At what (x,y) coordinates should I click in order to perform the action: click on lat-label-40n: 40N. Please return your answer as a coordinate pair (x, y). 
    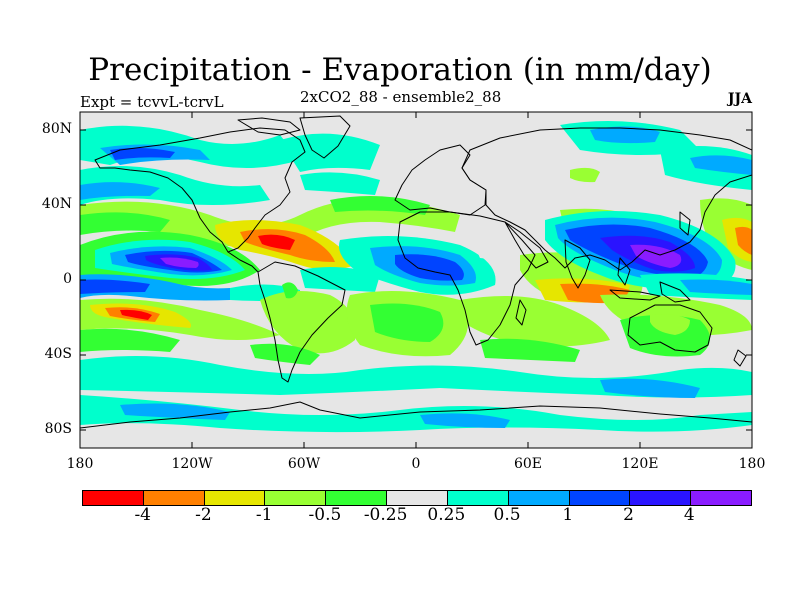
    Looking at the image, I should click on (56, 204).